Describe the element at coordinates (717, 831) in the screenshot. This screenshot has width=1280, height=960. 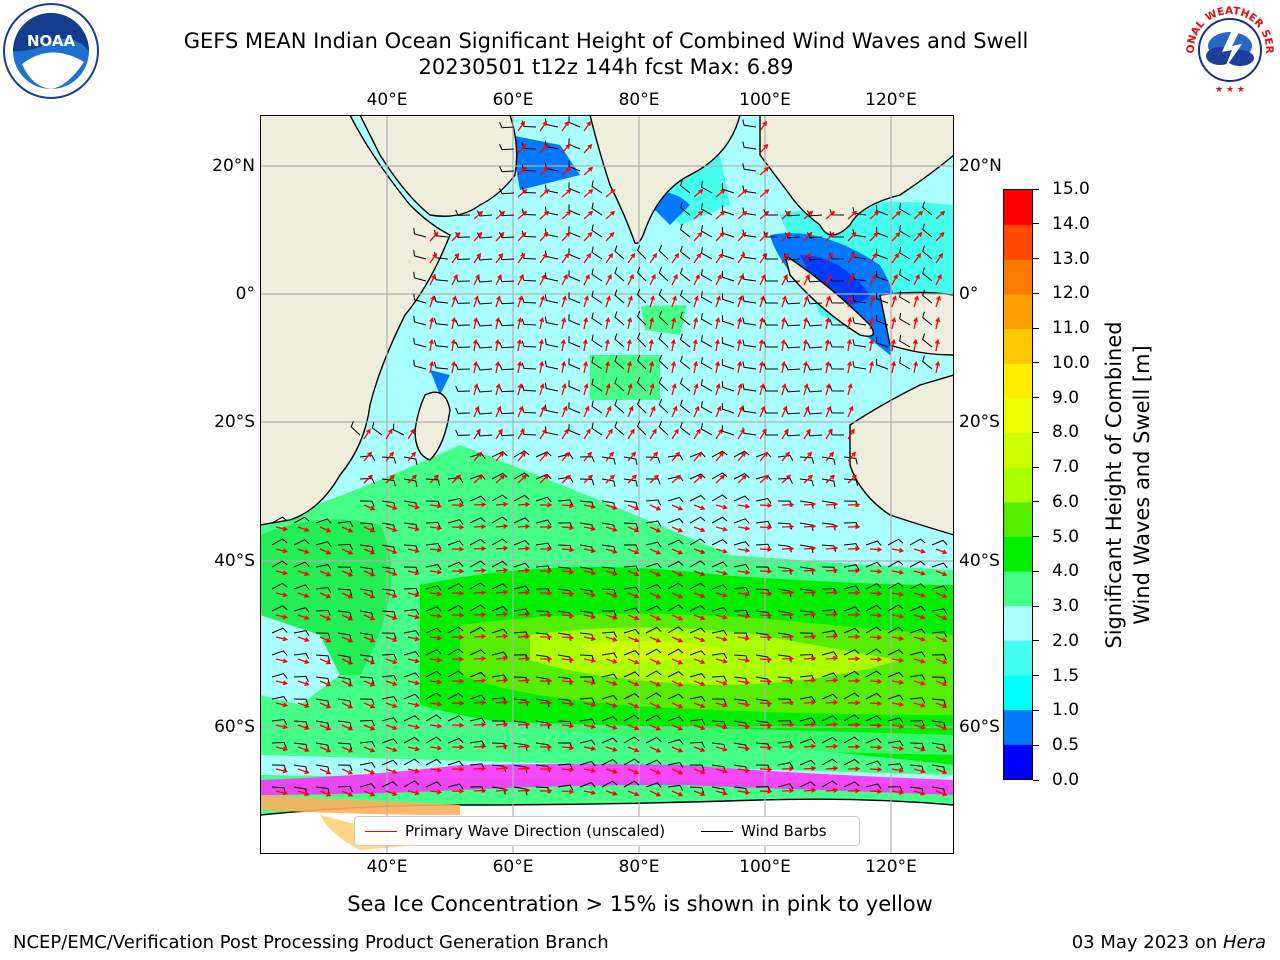
I see `wind-barb-swatch` at that location.